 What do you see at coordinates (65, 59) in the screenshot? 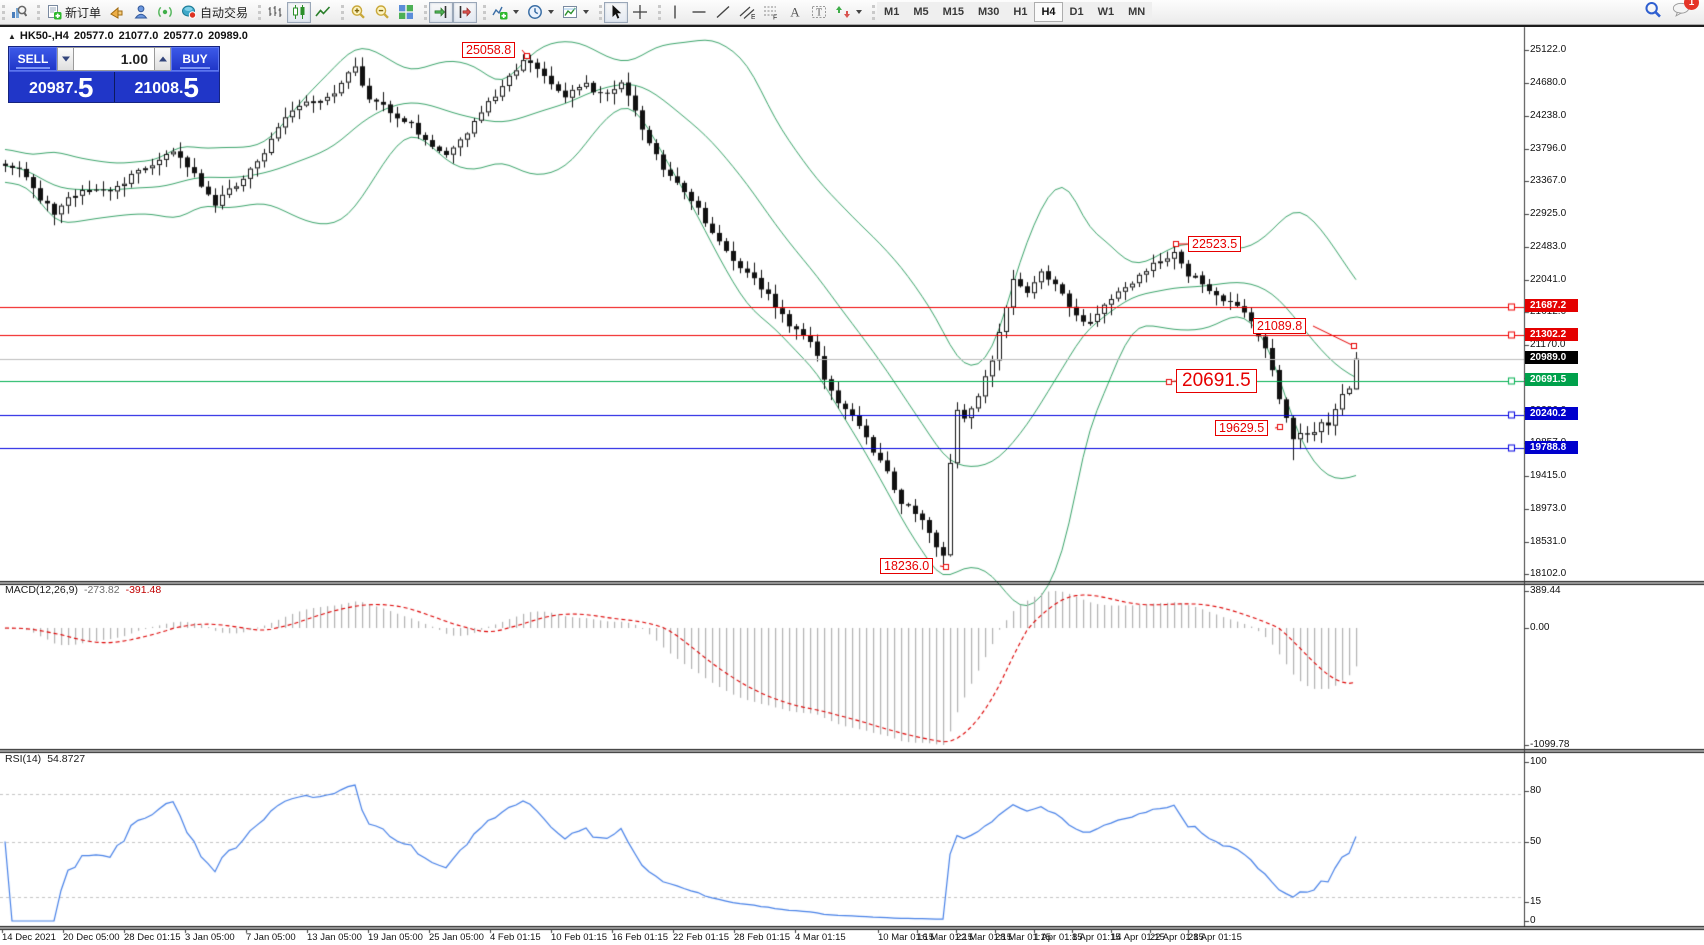
I see `volume-decrease-button` at bounding box center [65, 59].